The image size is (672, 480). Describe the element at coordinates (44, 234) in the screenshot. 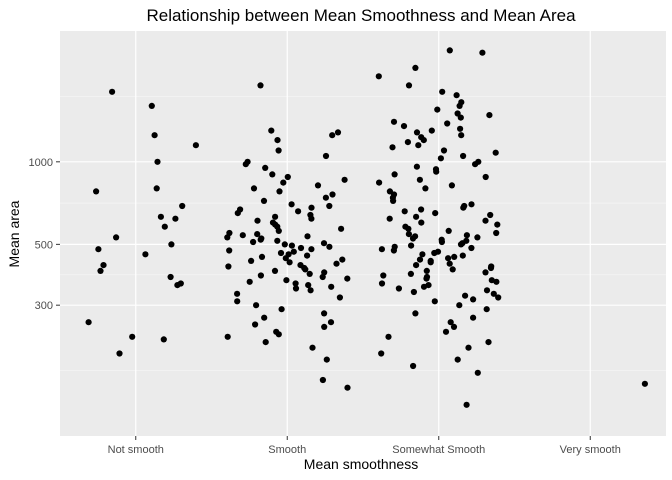

I see `y-axis-ticks: 300 500 1000` at that location.